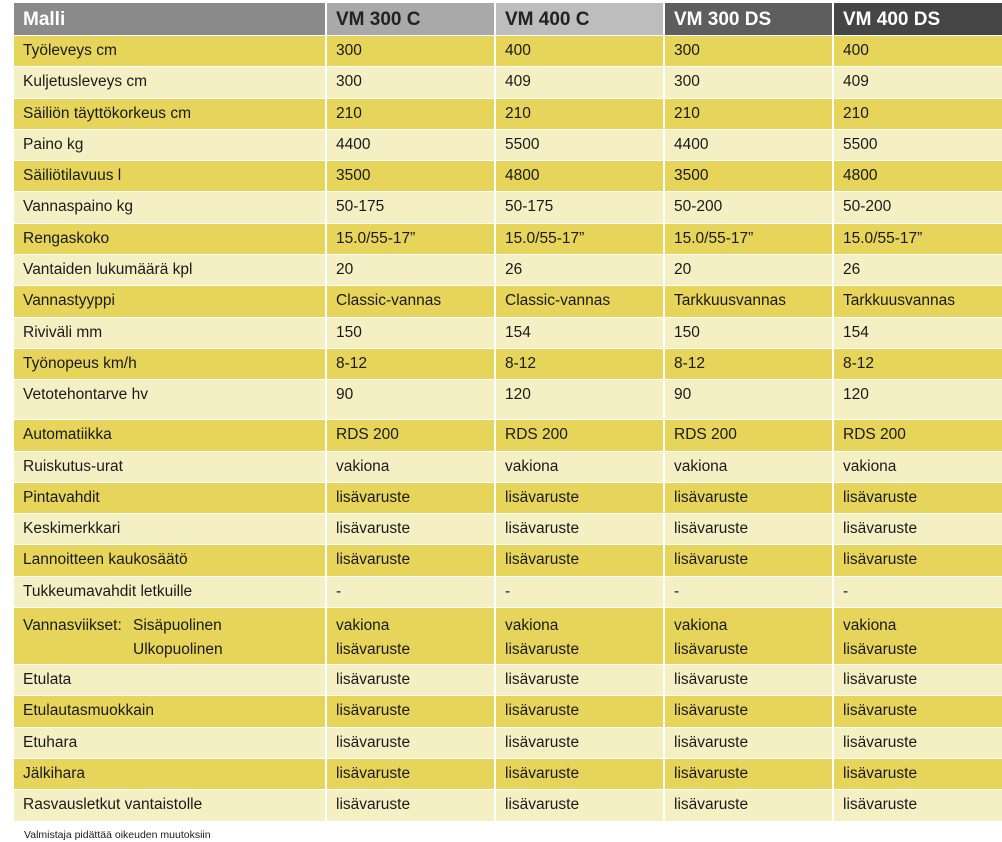 The width and height of the screenshot is (1002, 842). What do you see at coordinates (170, 332) in the screenshot?
I see `row-label: Riviväli mm` at bounding box center [170, 332].